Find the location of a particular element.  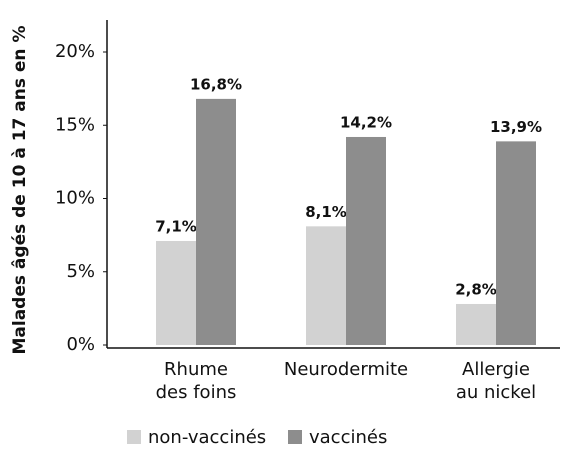

x-tick-label: Rhume des foins is located at coordinates (196, 381).